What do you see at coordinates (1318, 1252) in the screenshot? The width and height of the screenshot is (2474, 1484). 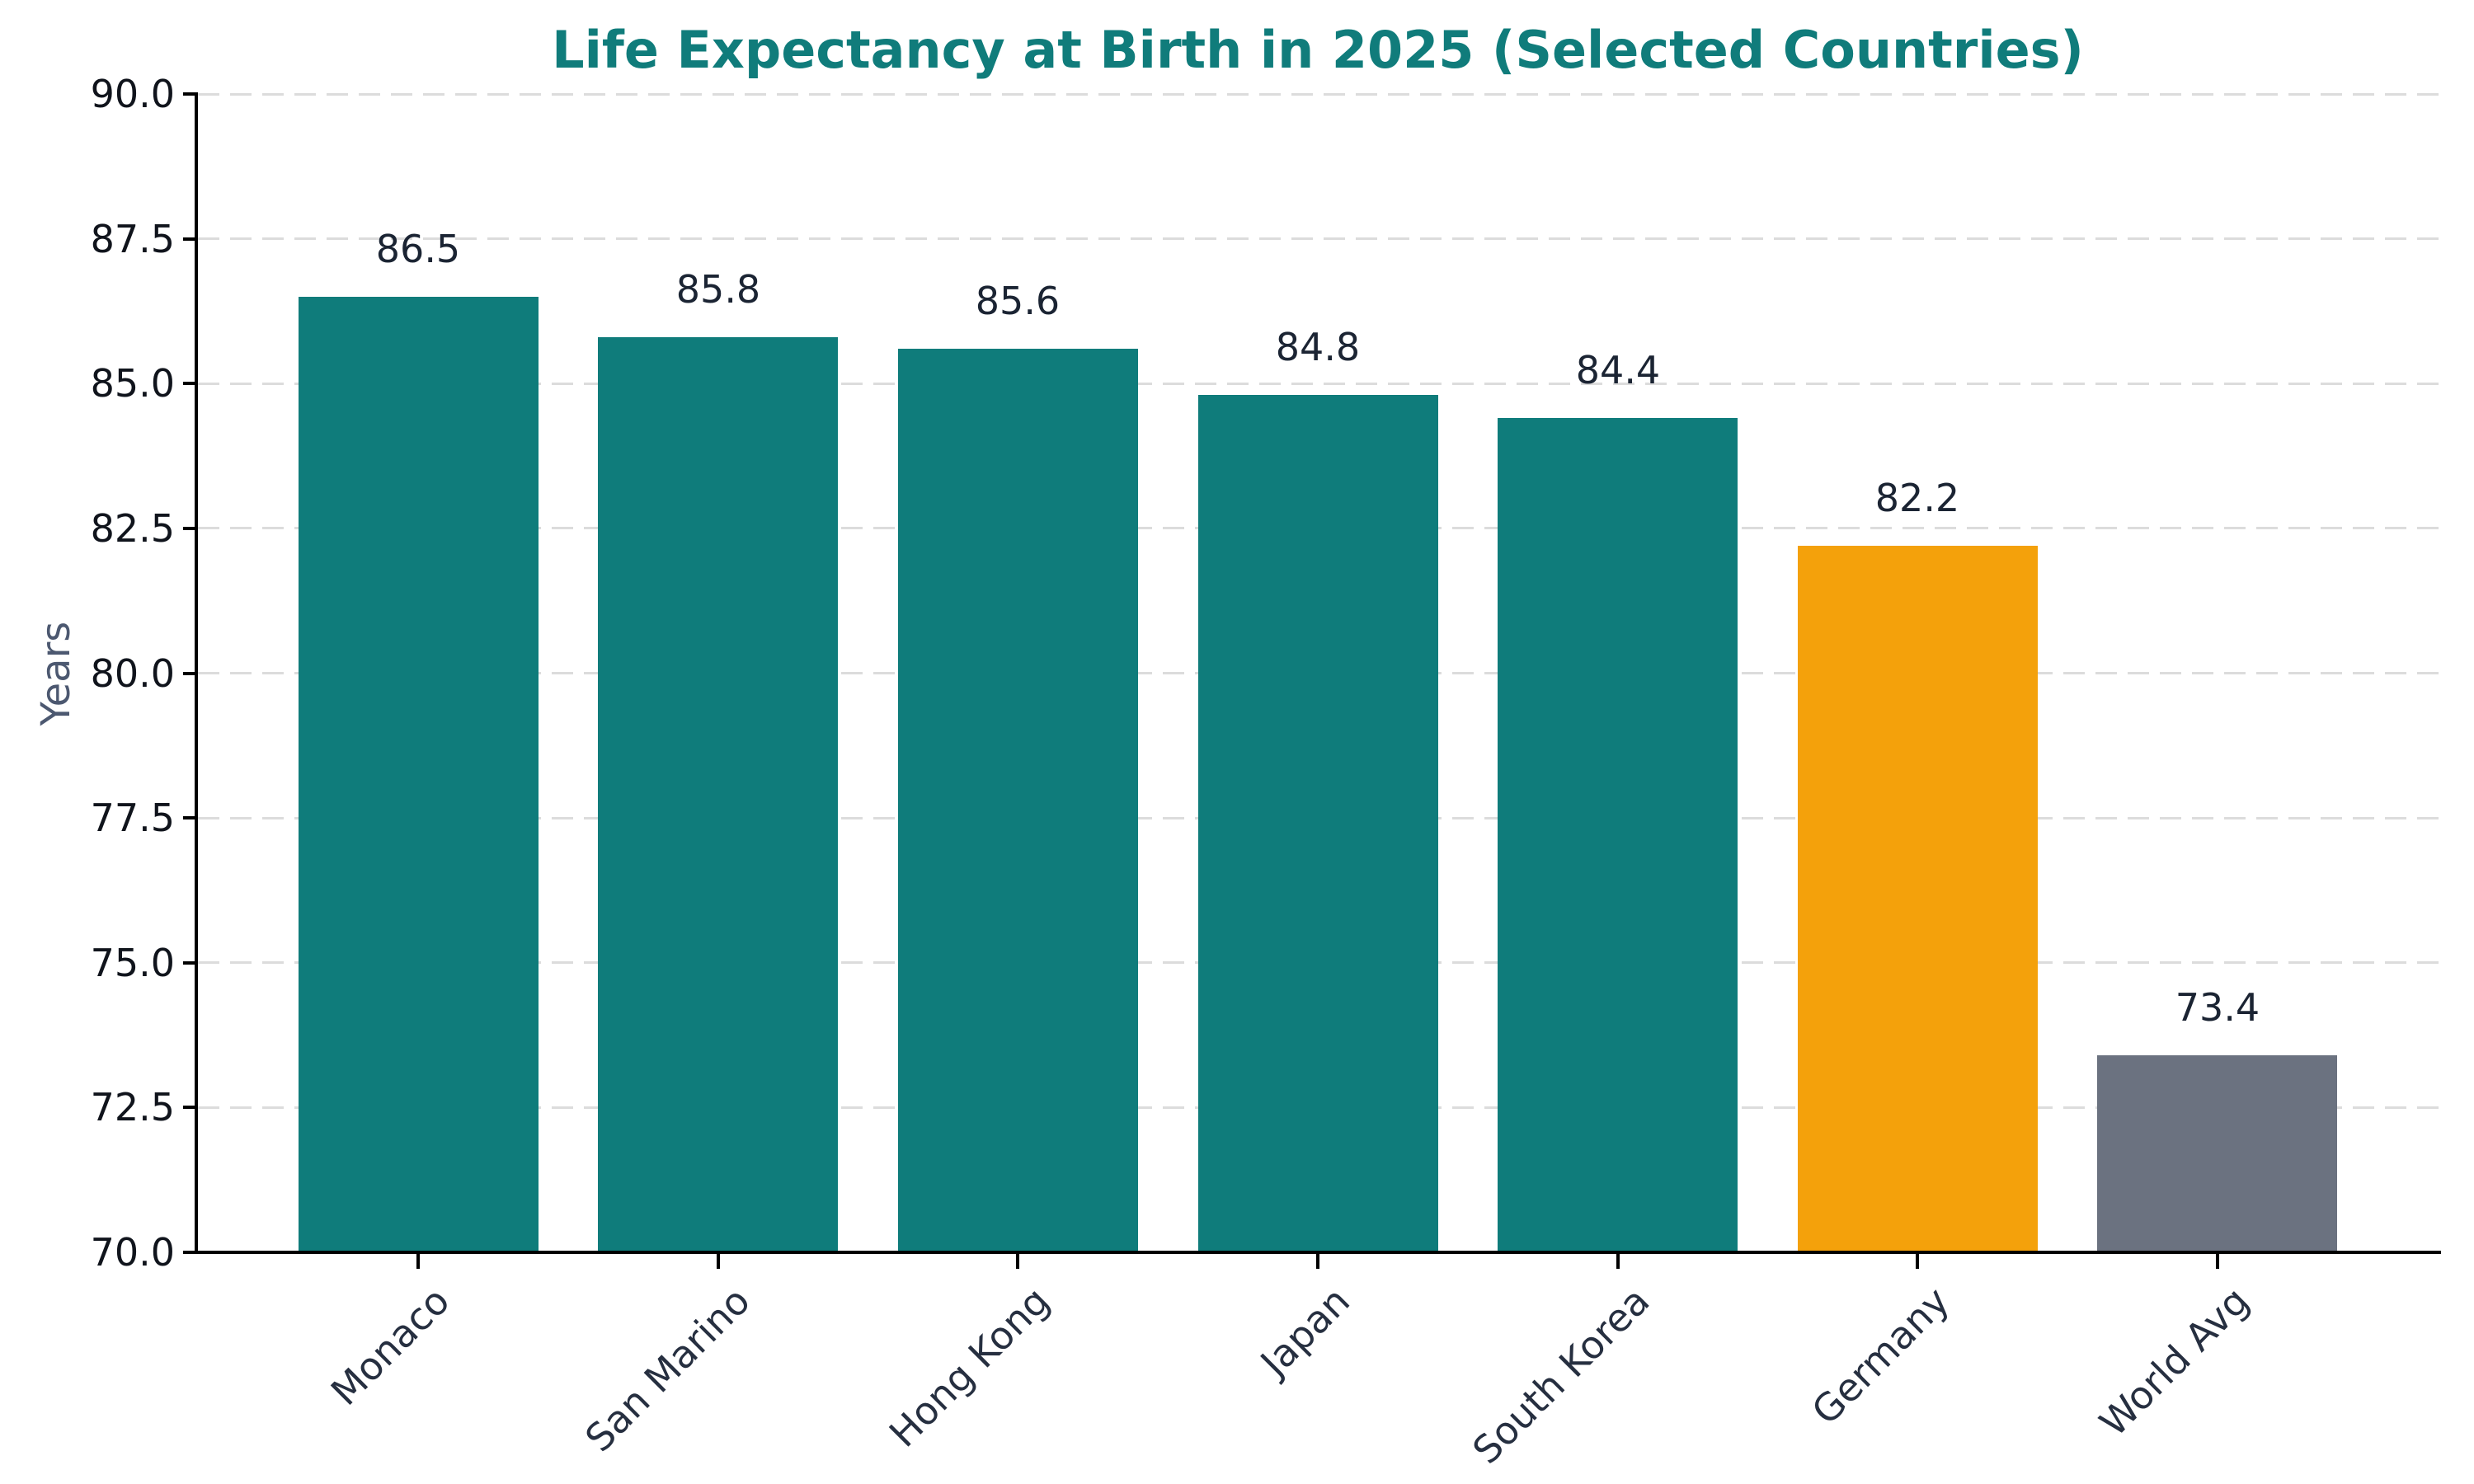 I see `x-axis-spine` at bounding box center [1318, 1252].